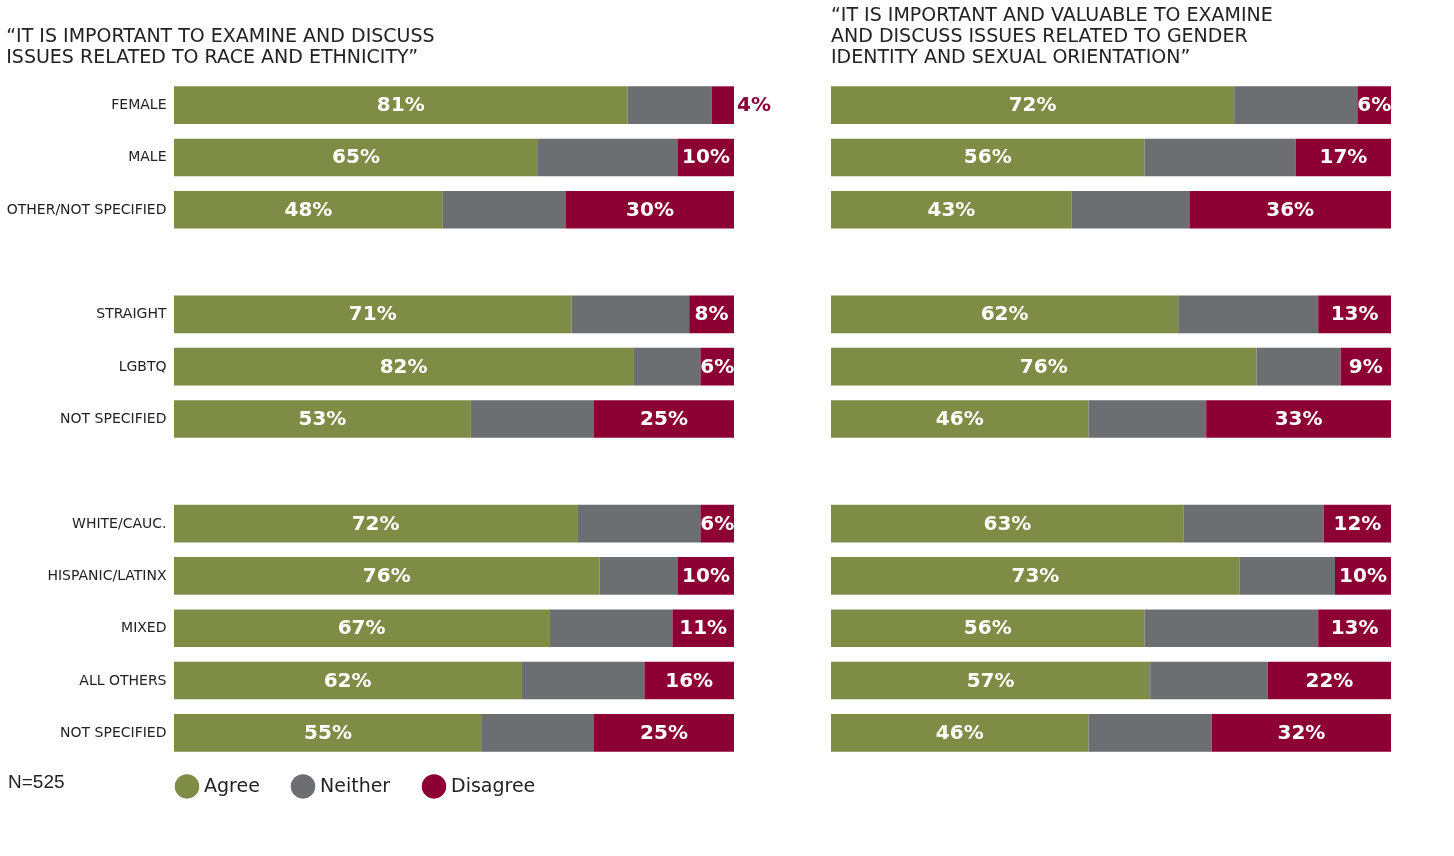 The height and width of the screenshot is (856, 1454). Describe the element at coordinates (139, 104) in the screenshot. I see `y-tick-label: FEMALE` at that location.